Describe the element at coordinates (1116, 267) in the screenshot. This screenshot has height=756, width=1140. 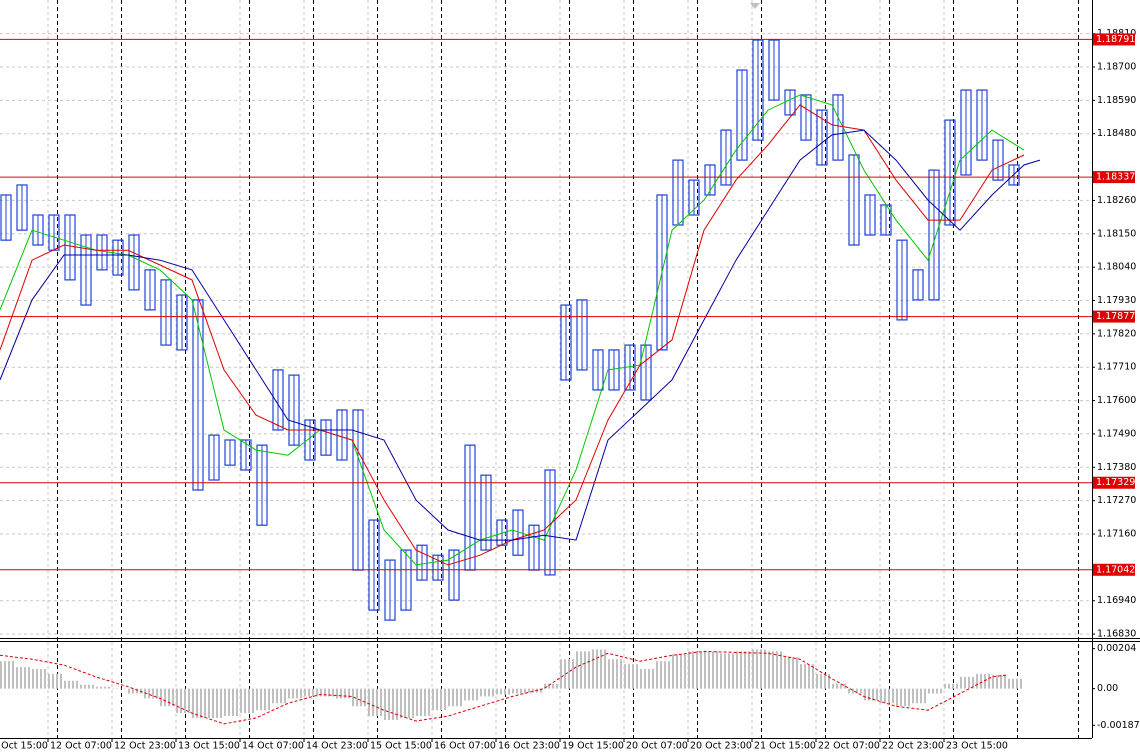
I see `y-tick-label: 1.18040` at that location.